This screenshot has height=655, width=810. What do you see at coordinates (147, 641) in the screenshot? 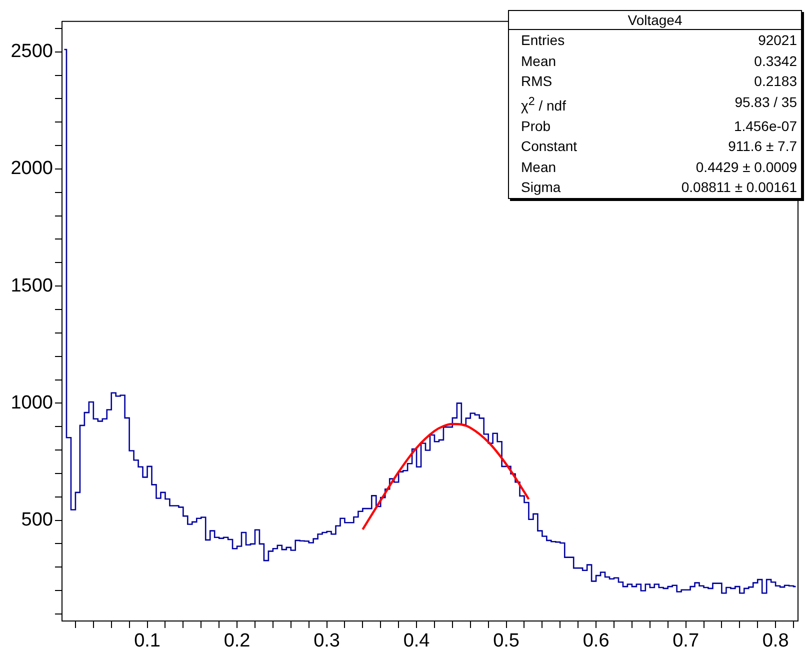
I see `x-tick-label: 0.1` at bounding box center [147, 641].